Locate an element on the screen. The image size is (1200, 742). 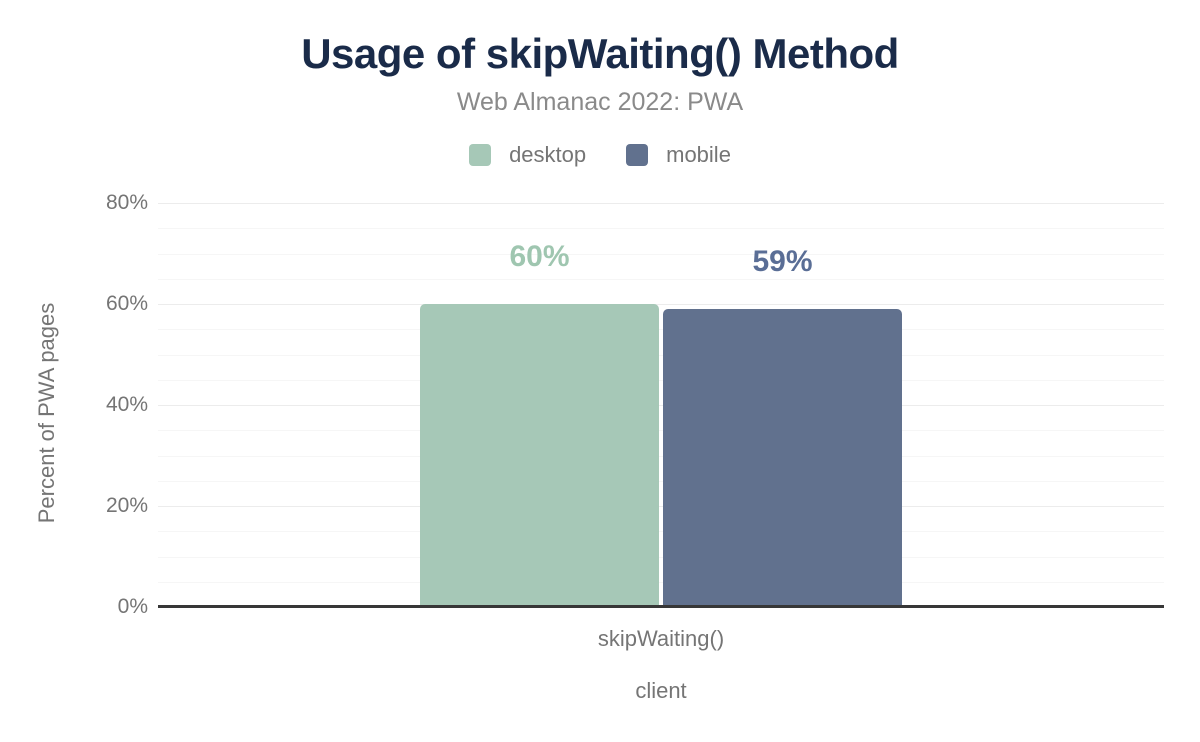
legend-label-desktop: desktop is located at coordinates (548, 154).